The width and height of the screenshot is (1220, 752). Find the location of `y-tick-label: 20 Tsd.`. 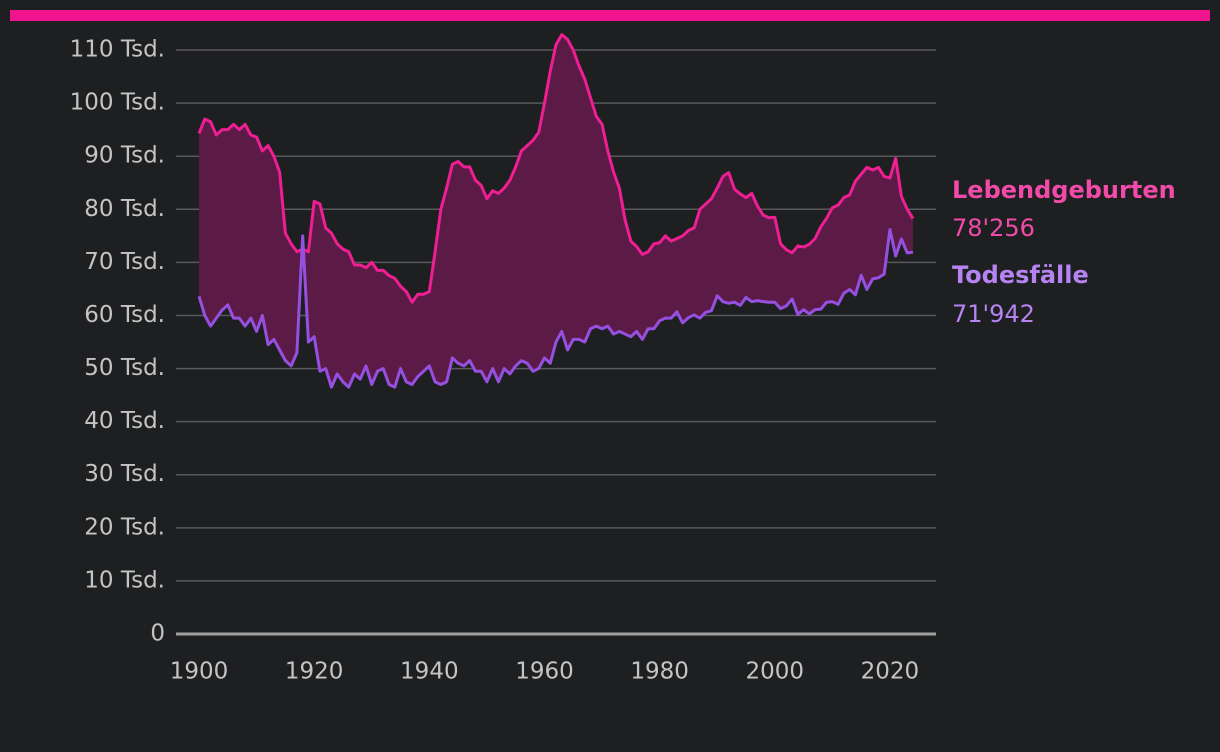

y-tick-label: 20 Tsd. is located at coordinates (124, 527).